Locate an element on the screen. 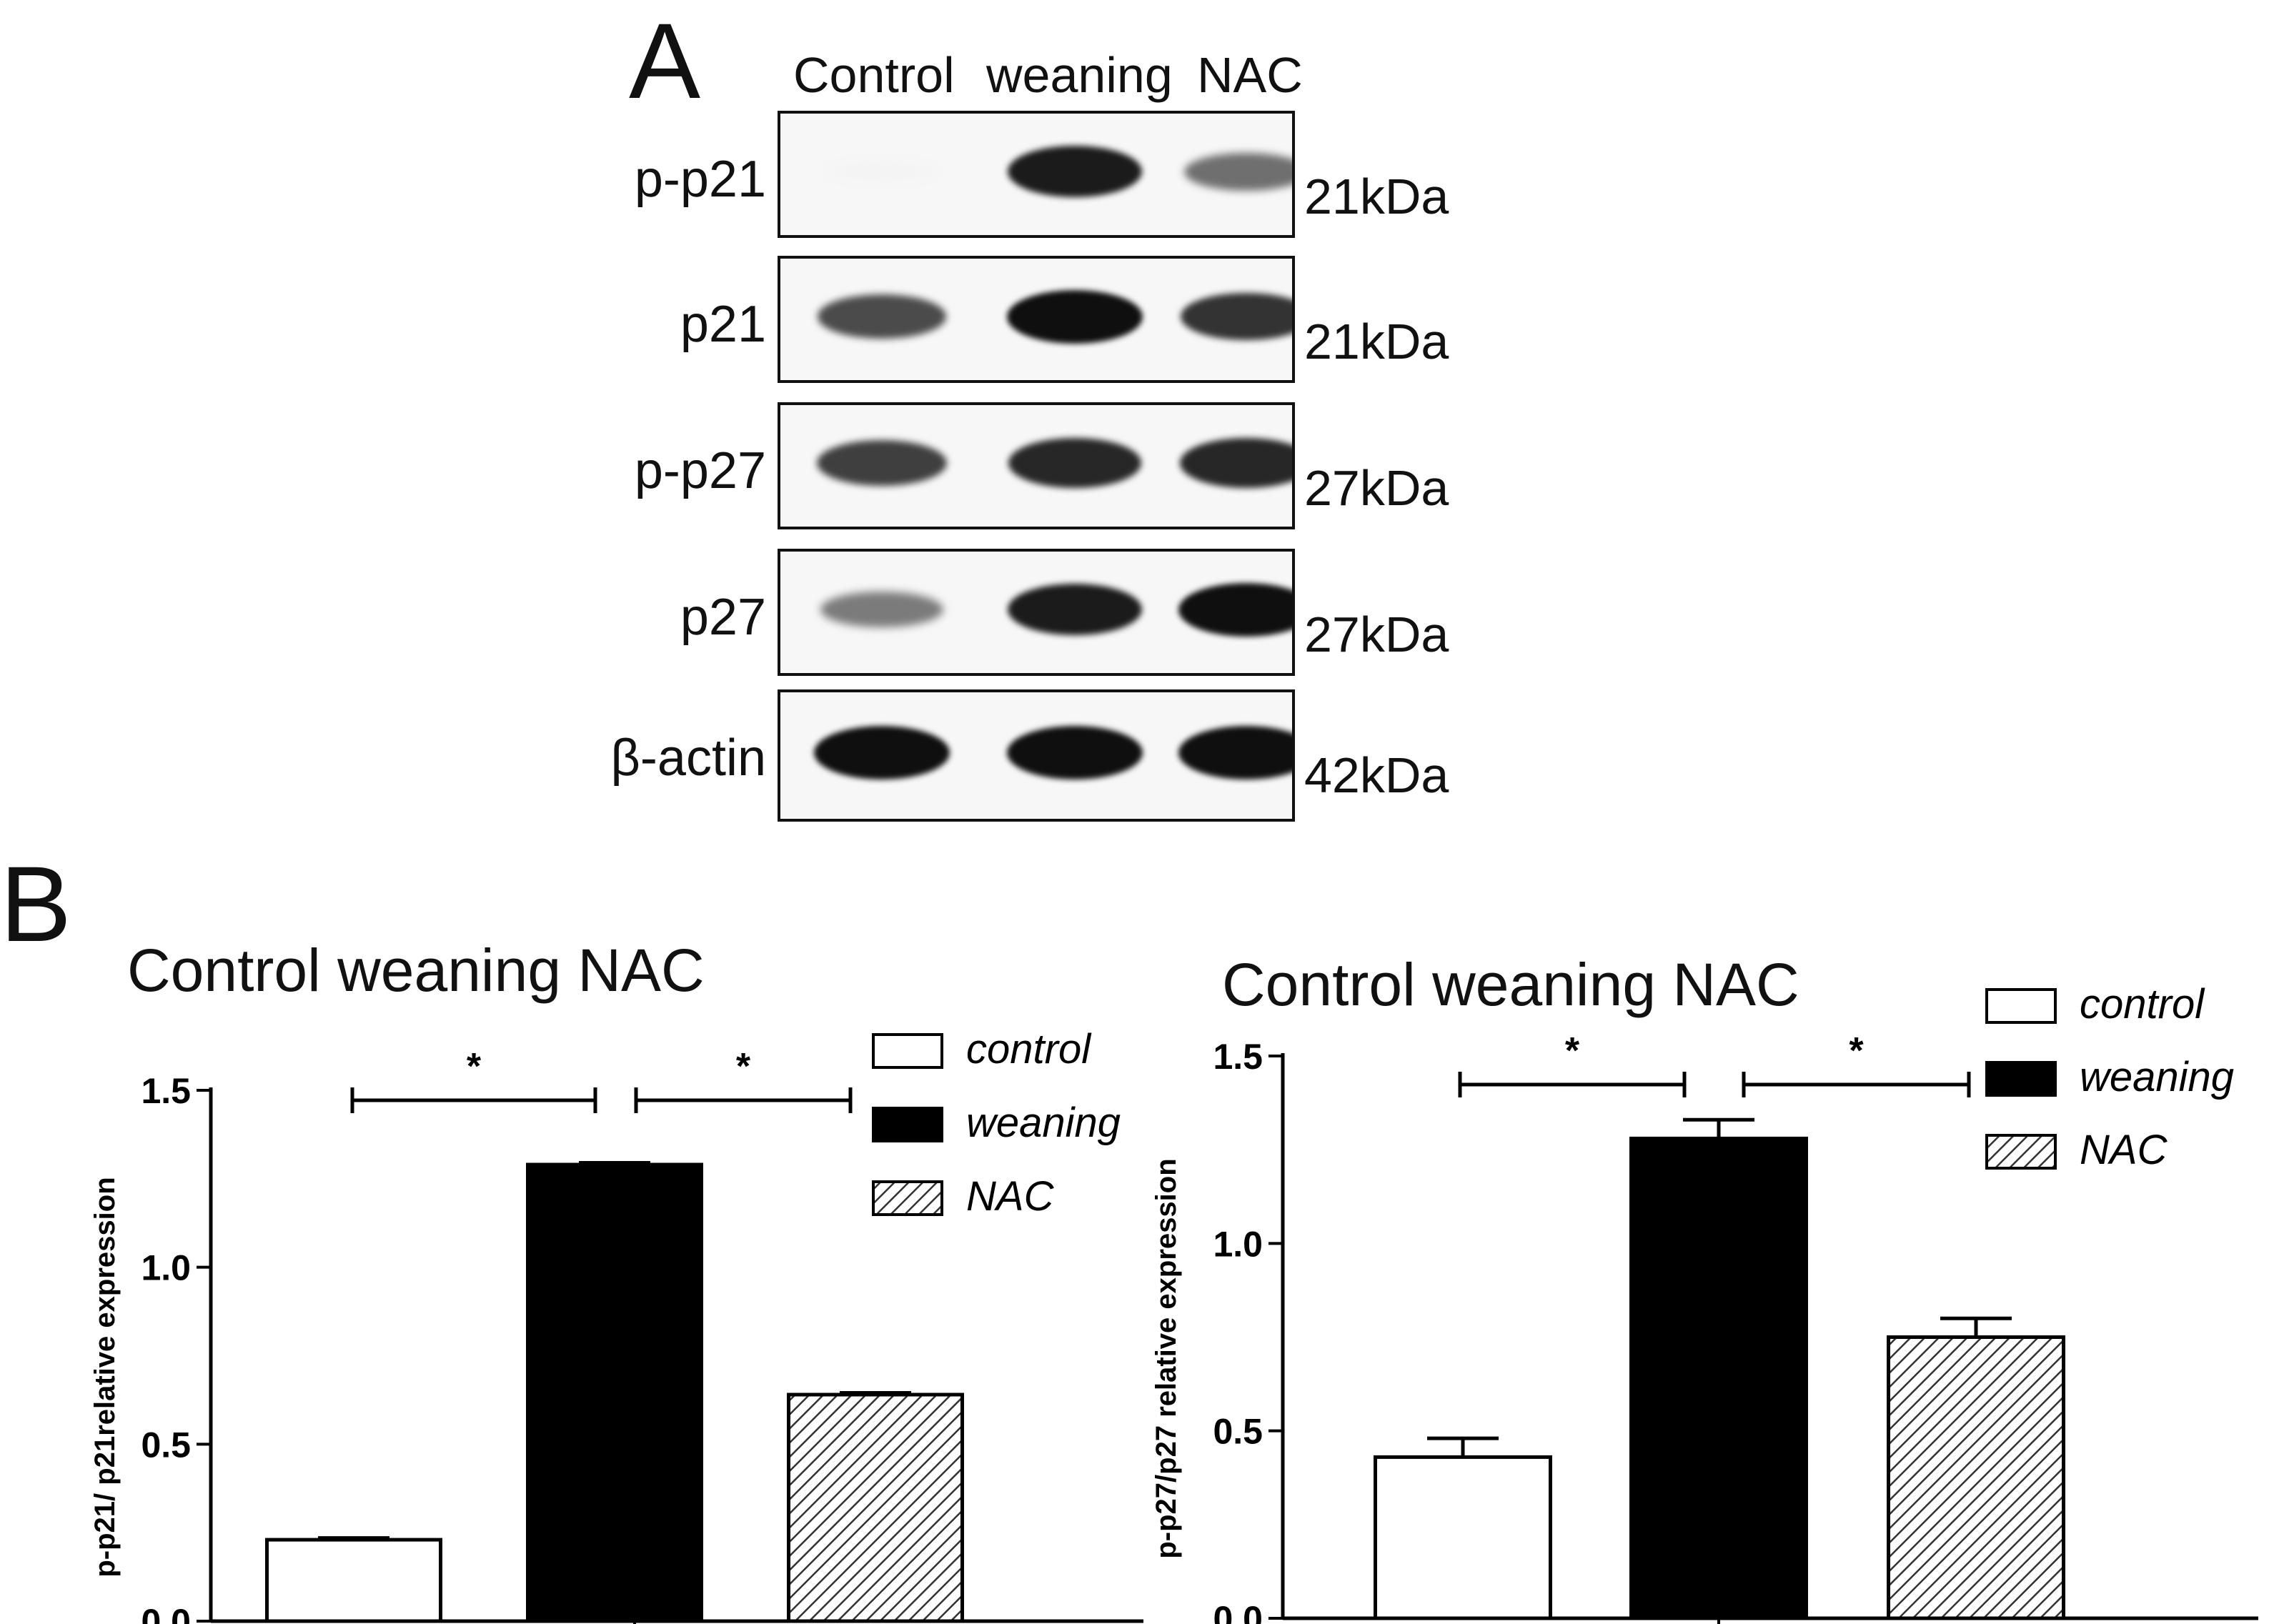 Image resolution: width=2269 pixels, height=1624 pixels. blot-row-p27 is located at coordinates (1036, 612).